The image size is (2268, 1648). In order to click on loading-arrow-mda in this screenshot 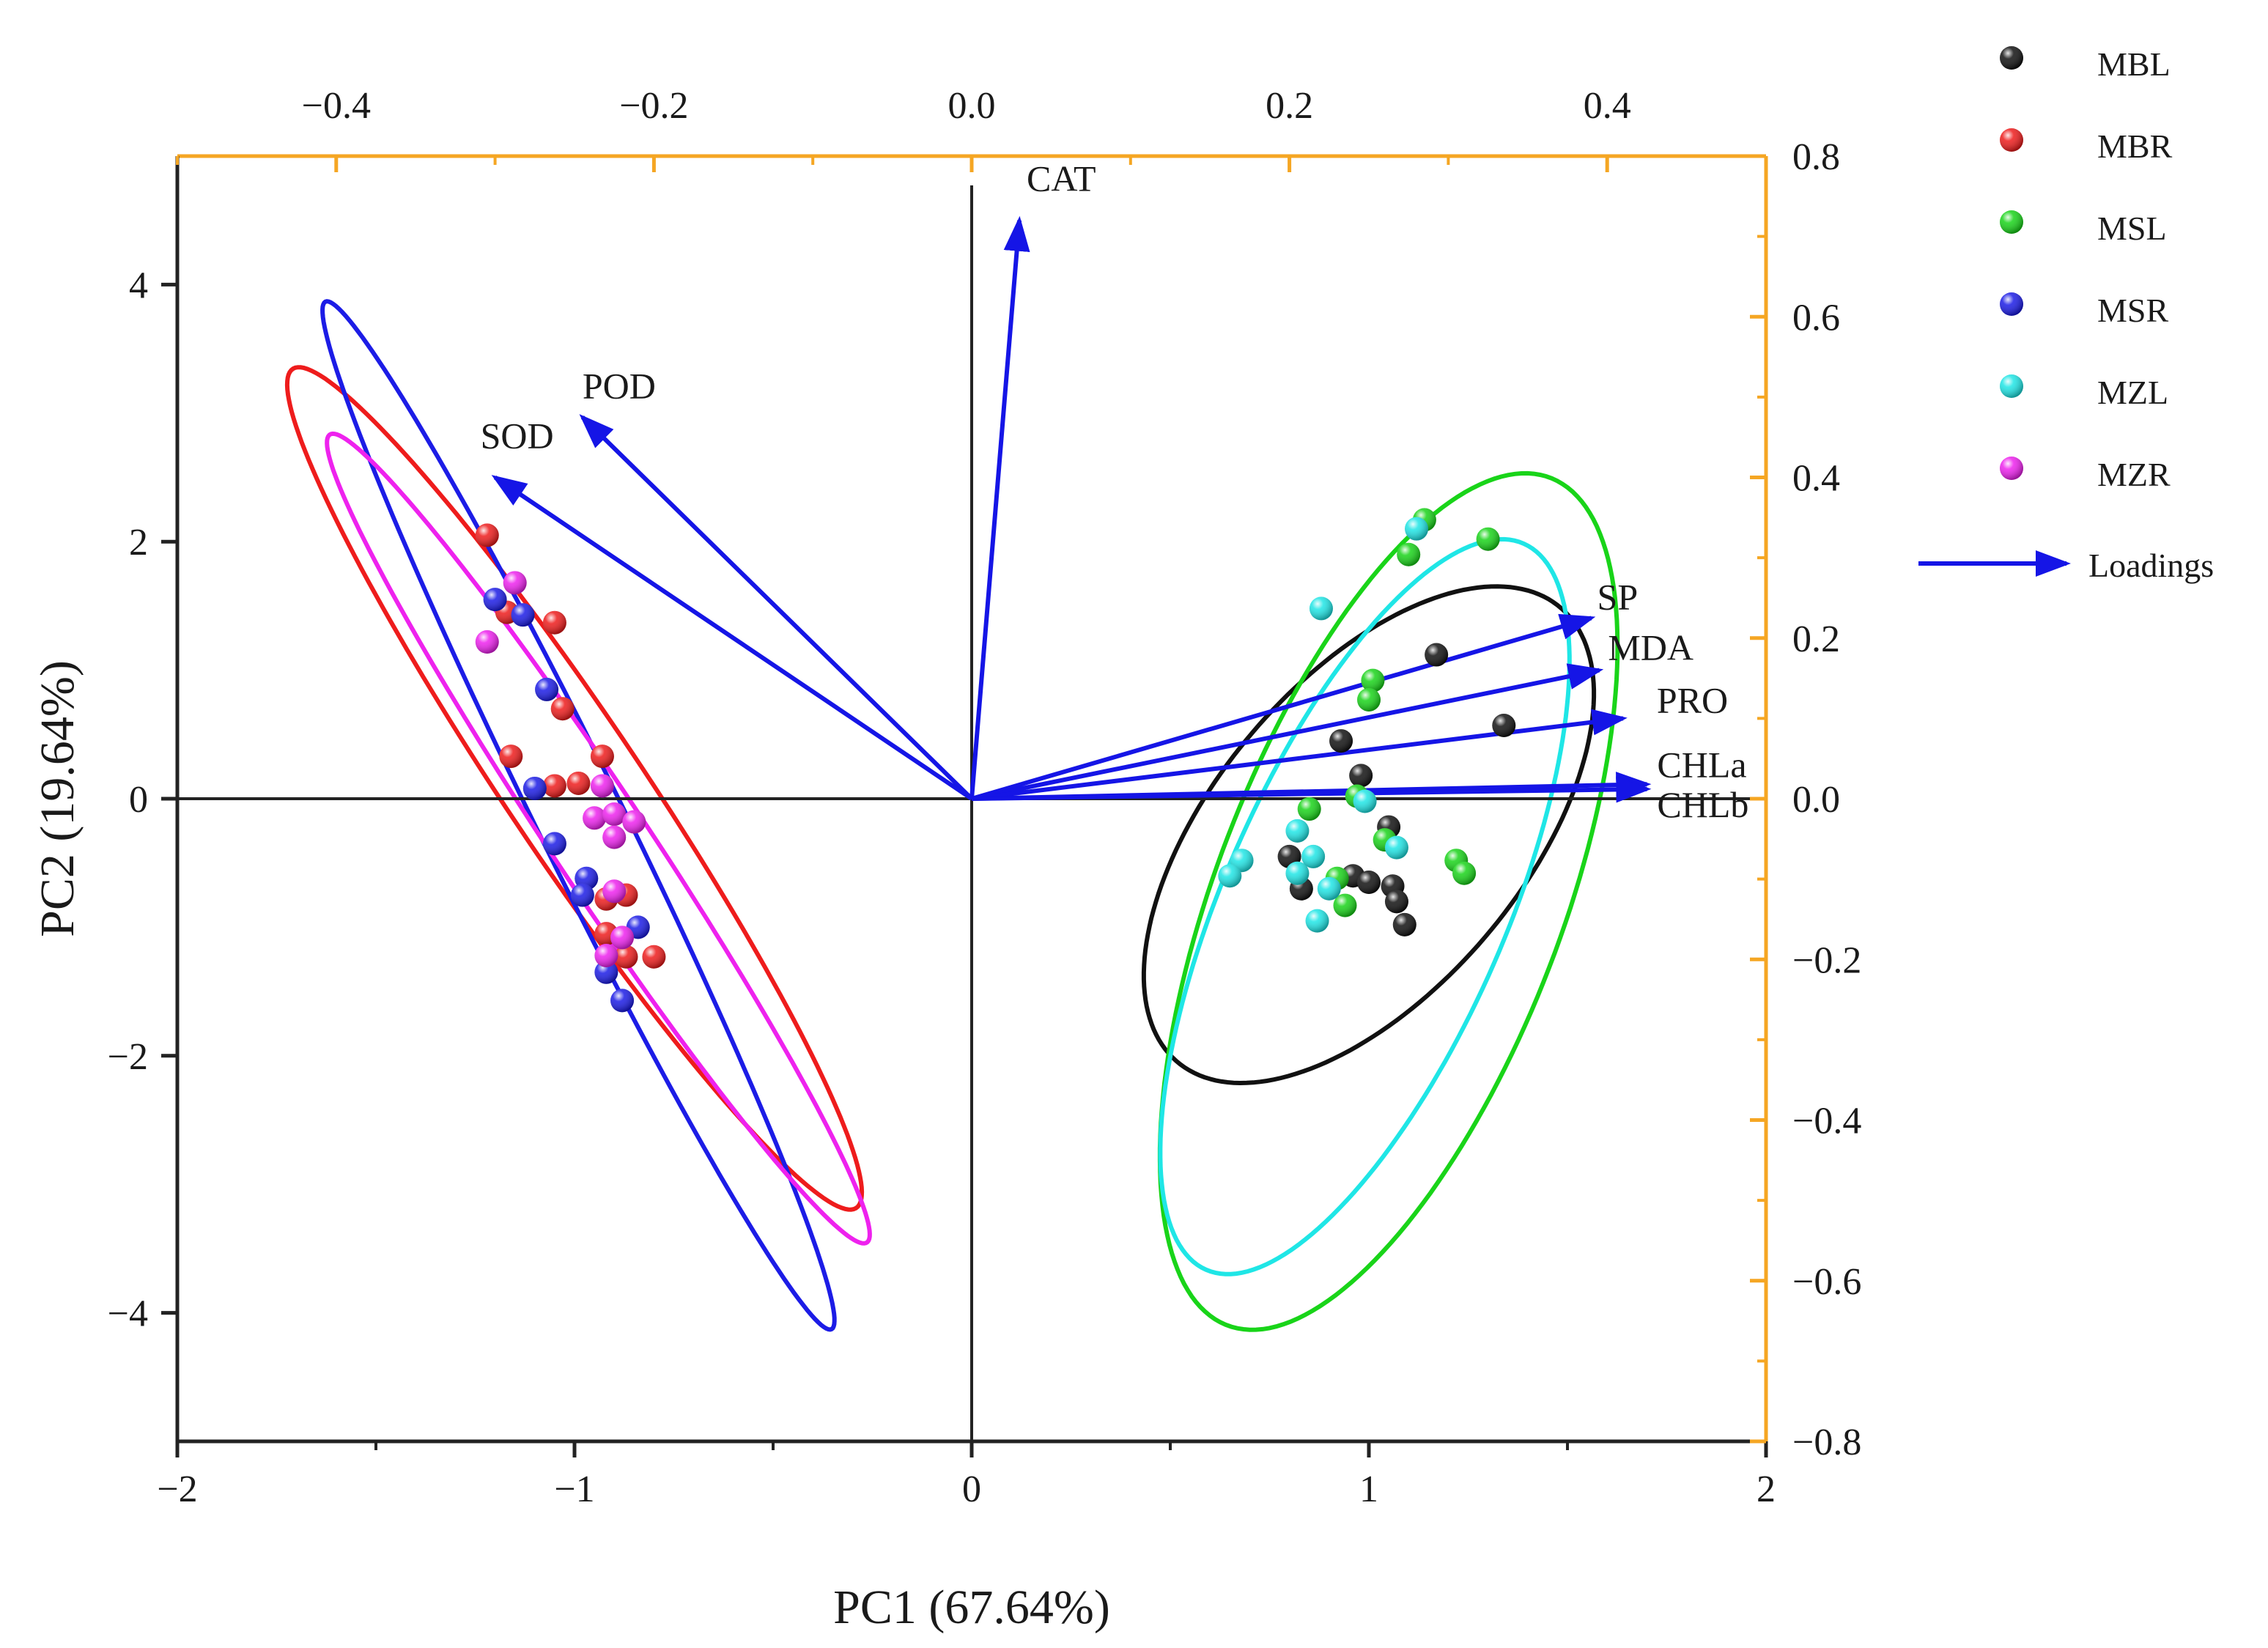, I will do `click(1287, 732)`.